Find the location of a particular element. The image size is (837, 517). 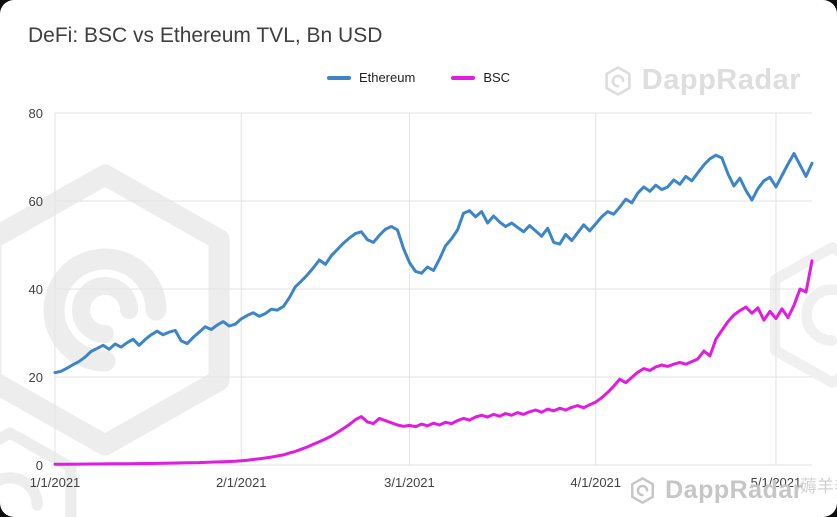

y-axis-tick-label: 0 is located at coordinates (39, 465).